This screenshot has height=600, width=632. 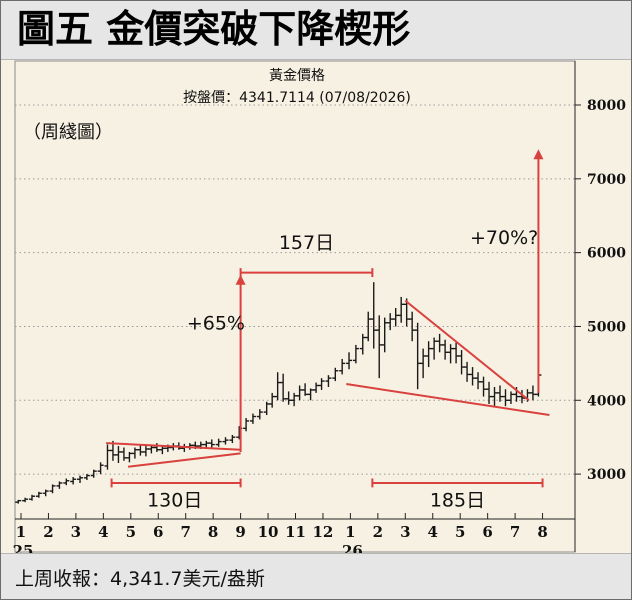 I want to click on annotation-label: 130日, so click(x=174, y=501).